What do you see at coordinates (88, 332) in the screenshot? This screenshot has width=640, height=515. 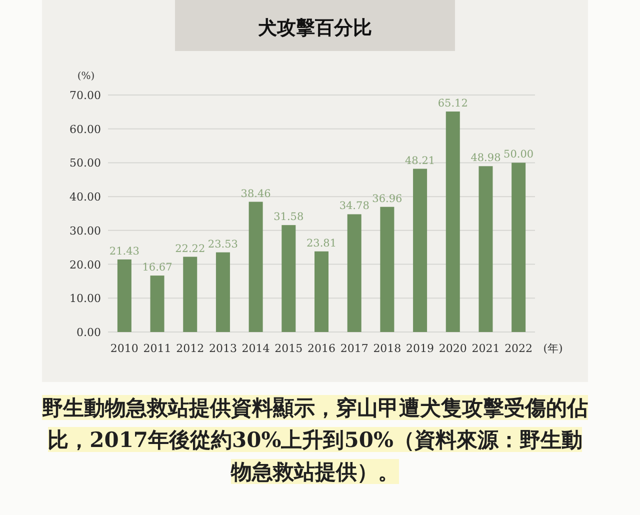 I see `y-tick-label: 0.00` at bounding box center [88, 332].